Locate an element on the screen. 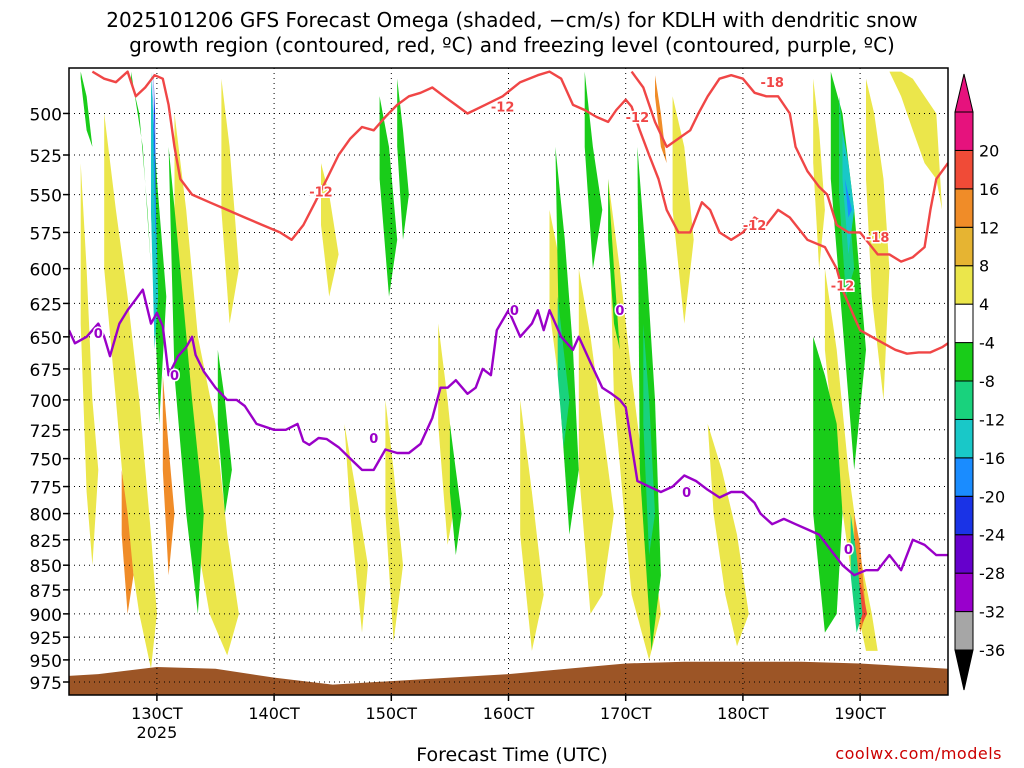 The image size is (1024, 768). x-tick-label: 180CT is located at coordinates (743, 713).